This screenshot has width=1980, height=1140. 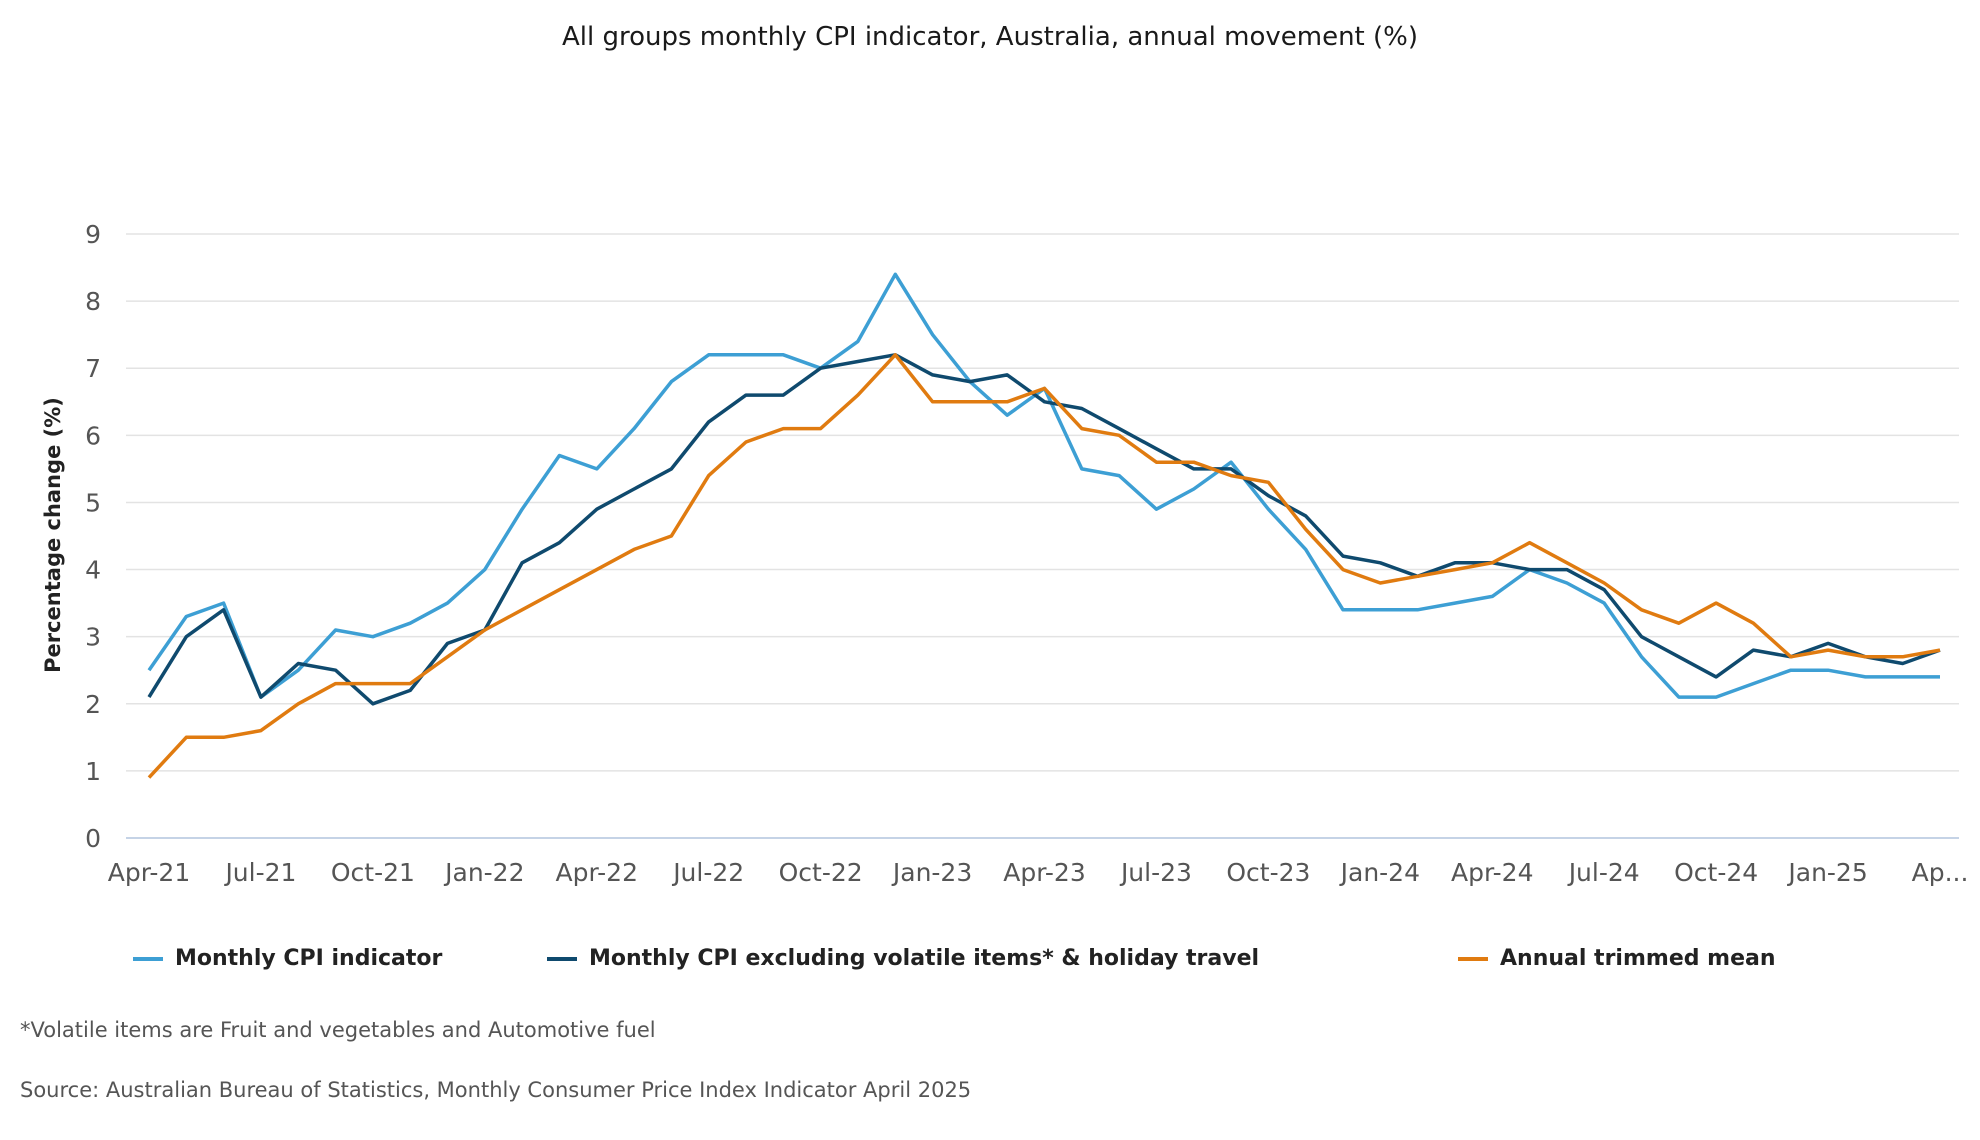 I want to click on x-tick-label: Jul-23, so click(x=1155, y=872).